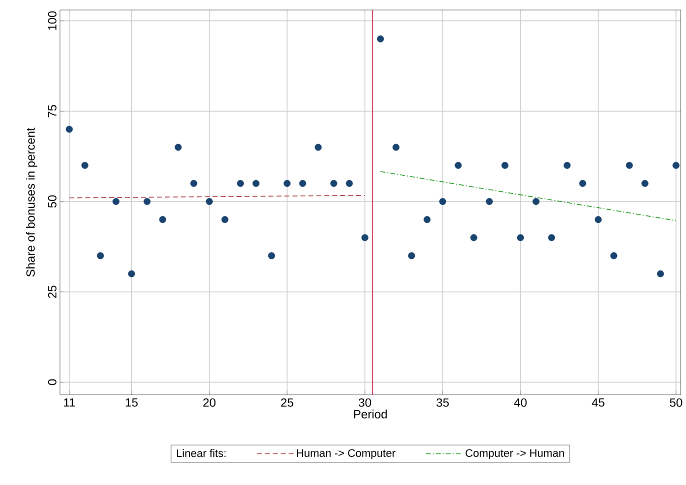 Image resolution: width=686 pixels, height=485 pixels. I want to click on x-tick-label: 50, so click(676, 402).